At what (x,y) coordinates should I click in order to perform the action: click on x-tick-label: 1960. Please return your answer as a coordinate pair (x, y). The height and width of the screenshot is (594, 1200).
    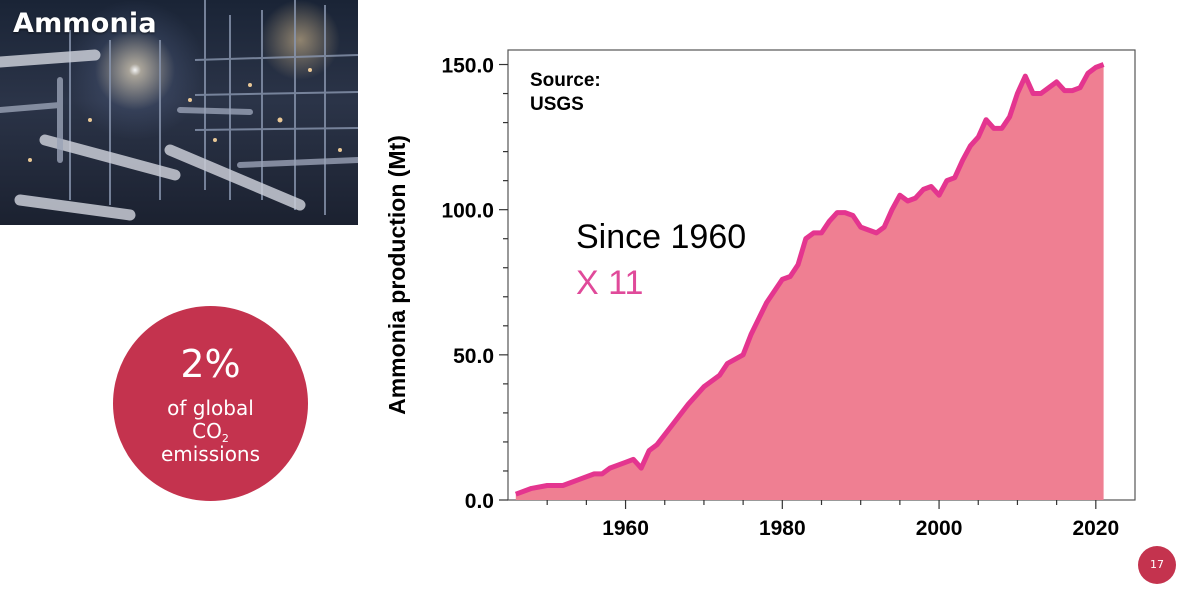
    Looking at the image, I should click on (625, 528).